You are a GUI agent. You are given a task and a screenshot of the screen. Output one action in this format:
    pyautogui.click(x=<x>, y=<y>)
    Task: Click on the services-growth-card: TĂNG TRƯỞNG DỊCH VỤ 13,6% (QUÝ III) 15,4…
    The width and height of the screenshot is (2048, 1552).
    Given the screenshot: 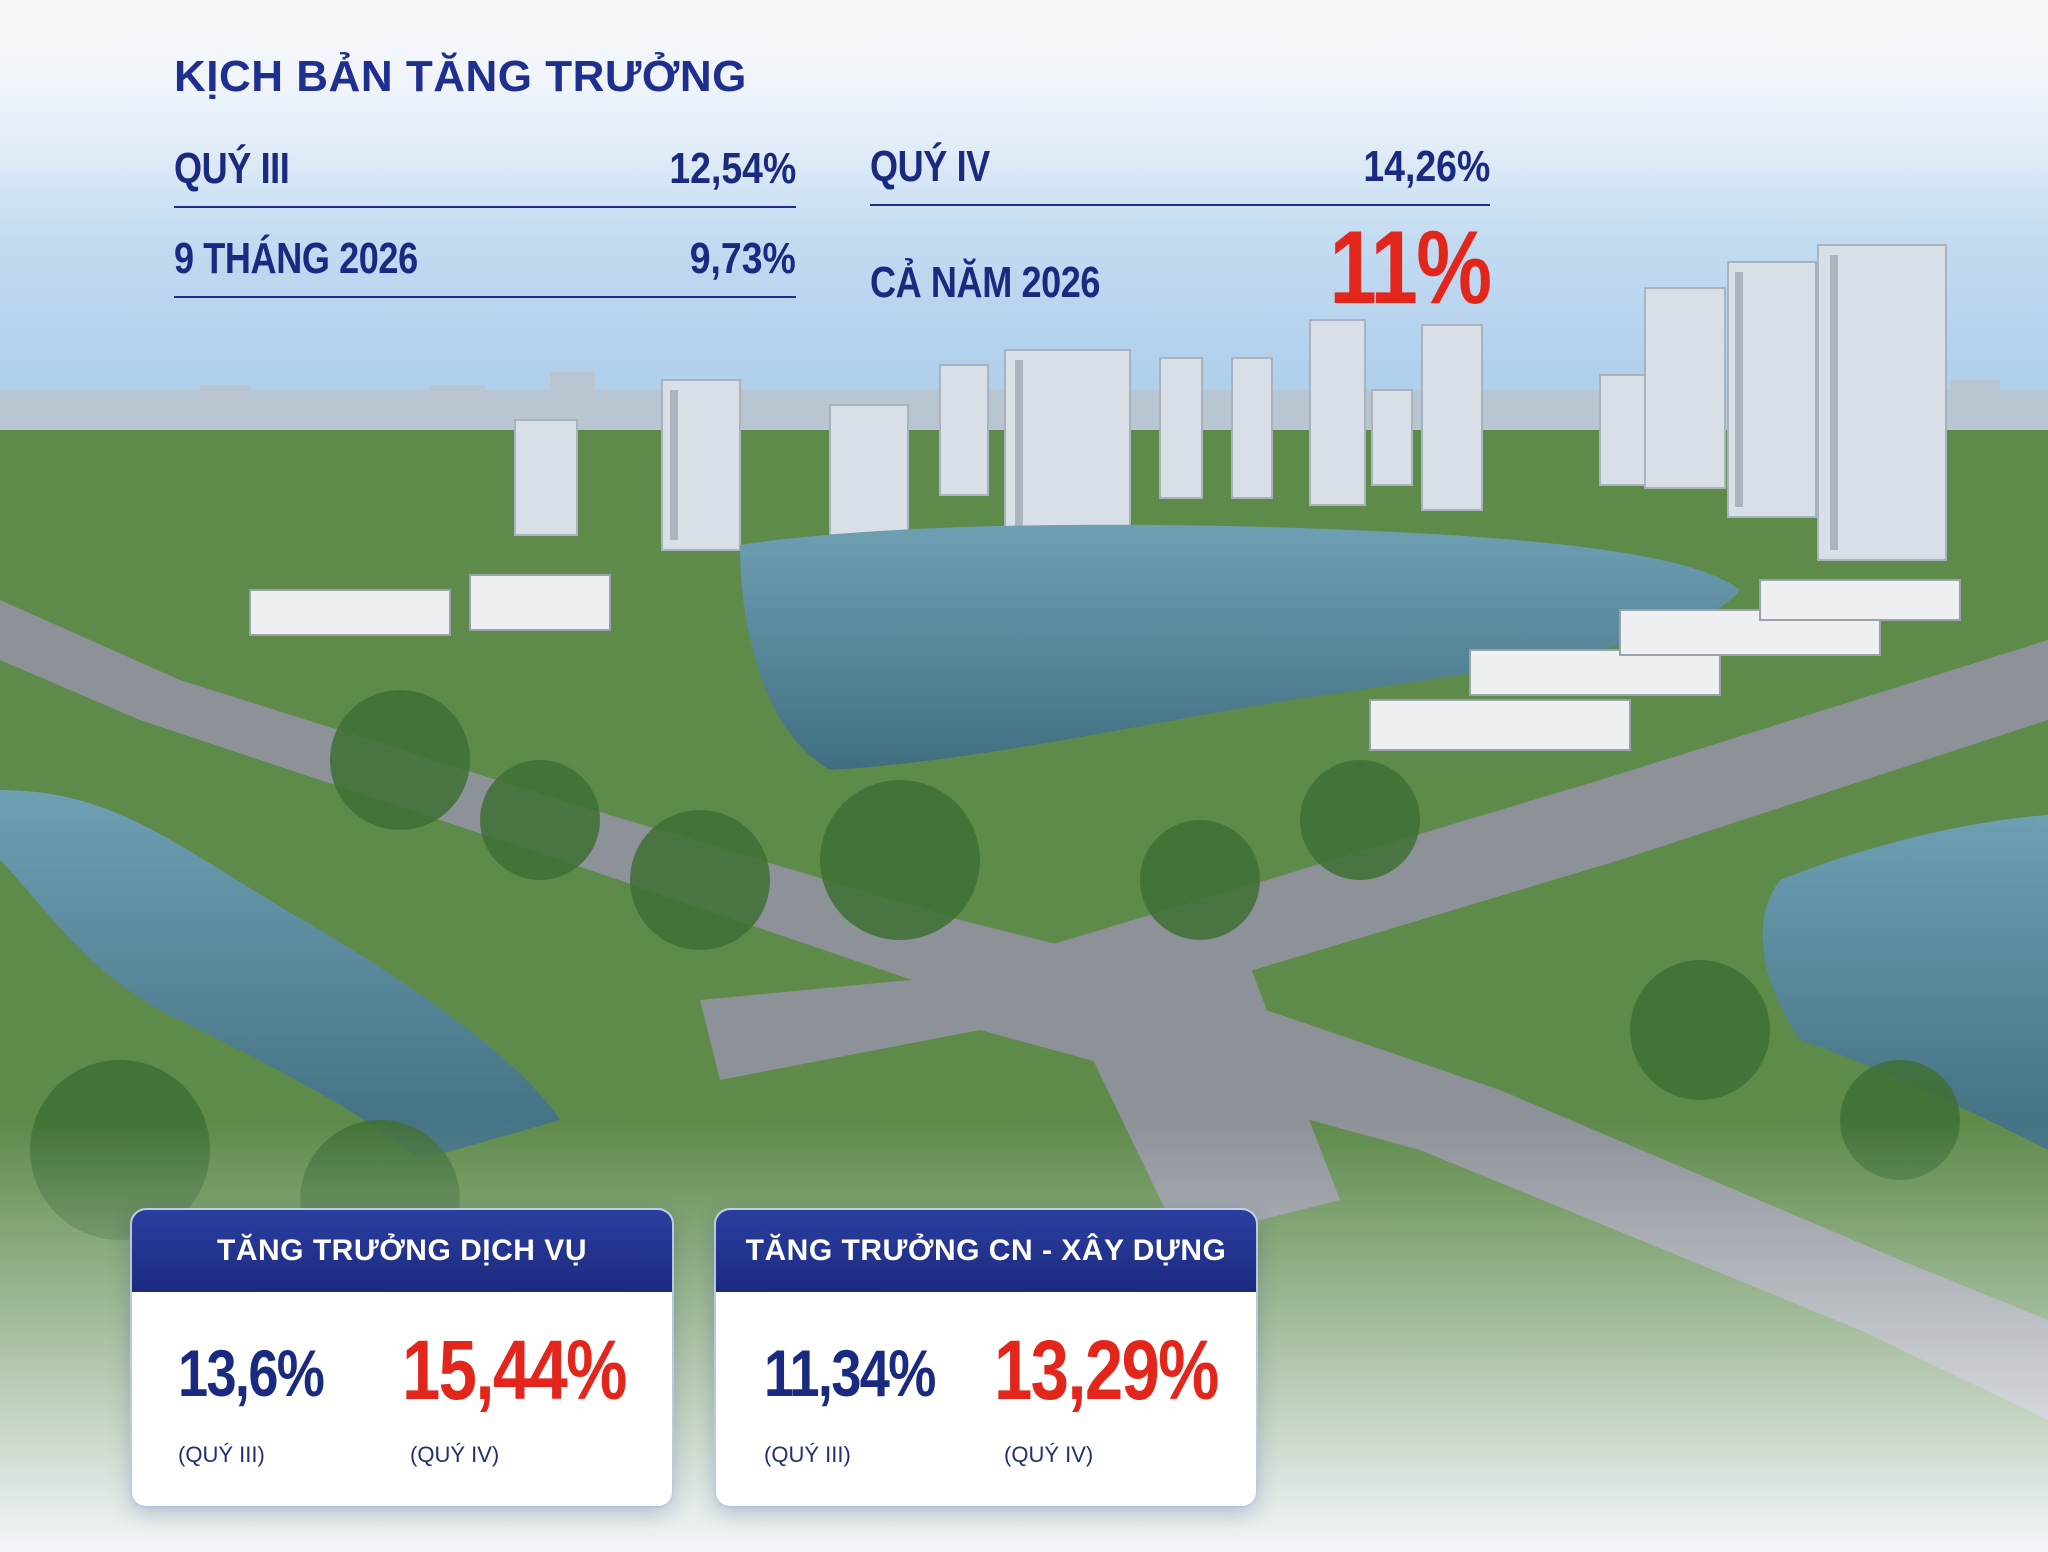 What is the action you would take?
    pyautogui.click(x=402, y=1358)
    